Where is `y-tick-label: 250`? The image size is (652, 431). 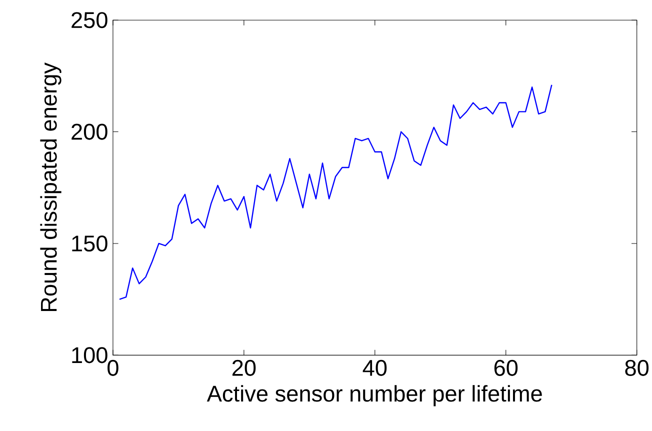
y-tick-label: 250 is located at coordinates (90, 20).